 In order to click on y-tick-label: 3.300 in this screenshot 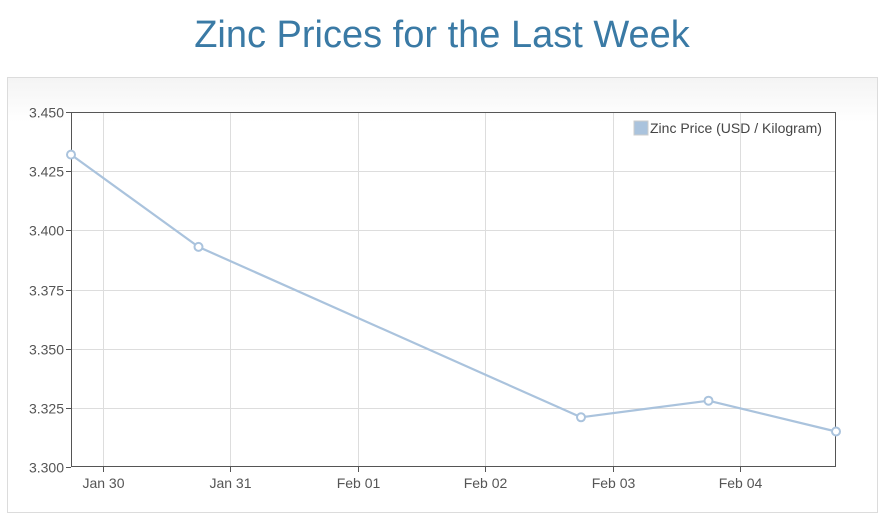, I will do `click(46, 468)`.